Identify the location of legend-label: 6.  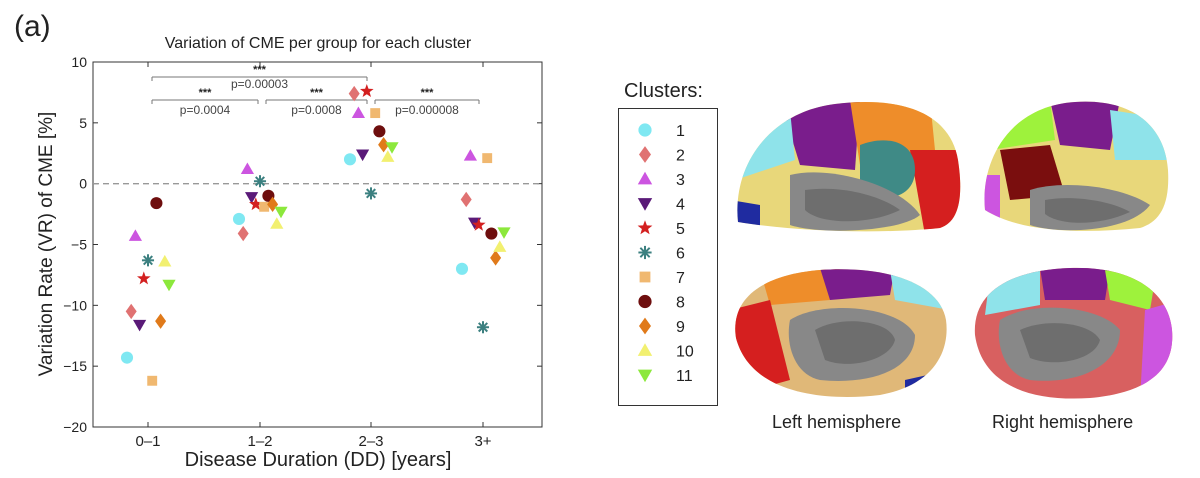
(680, 254).